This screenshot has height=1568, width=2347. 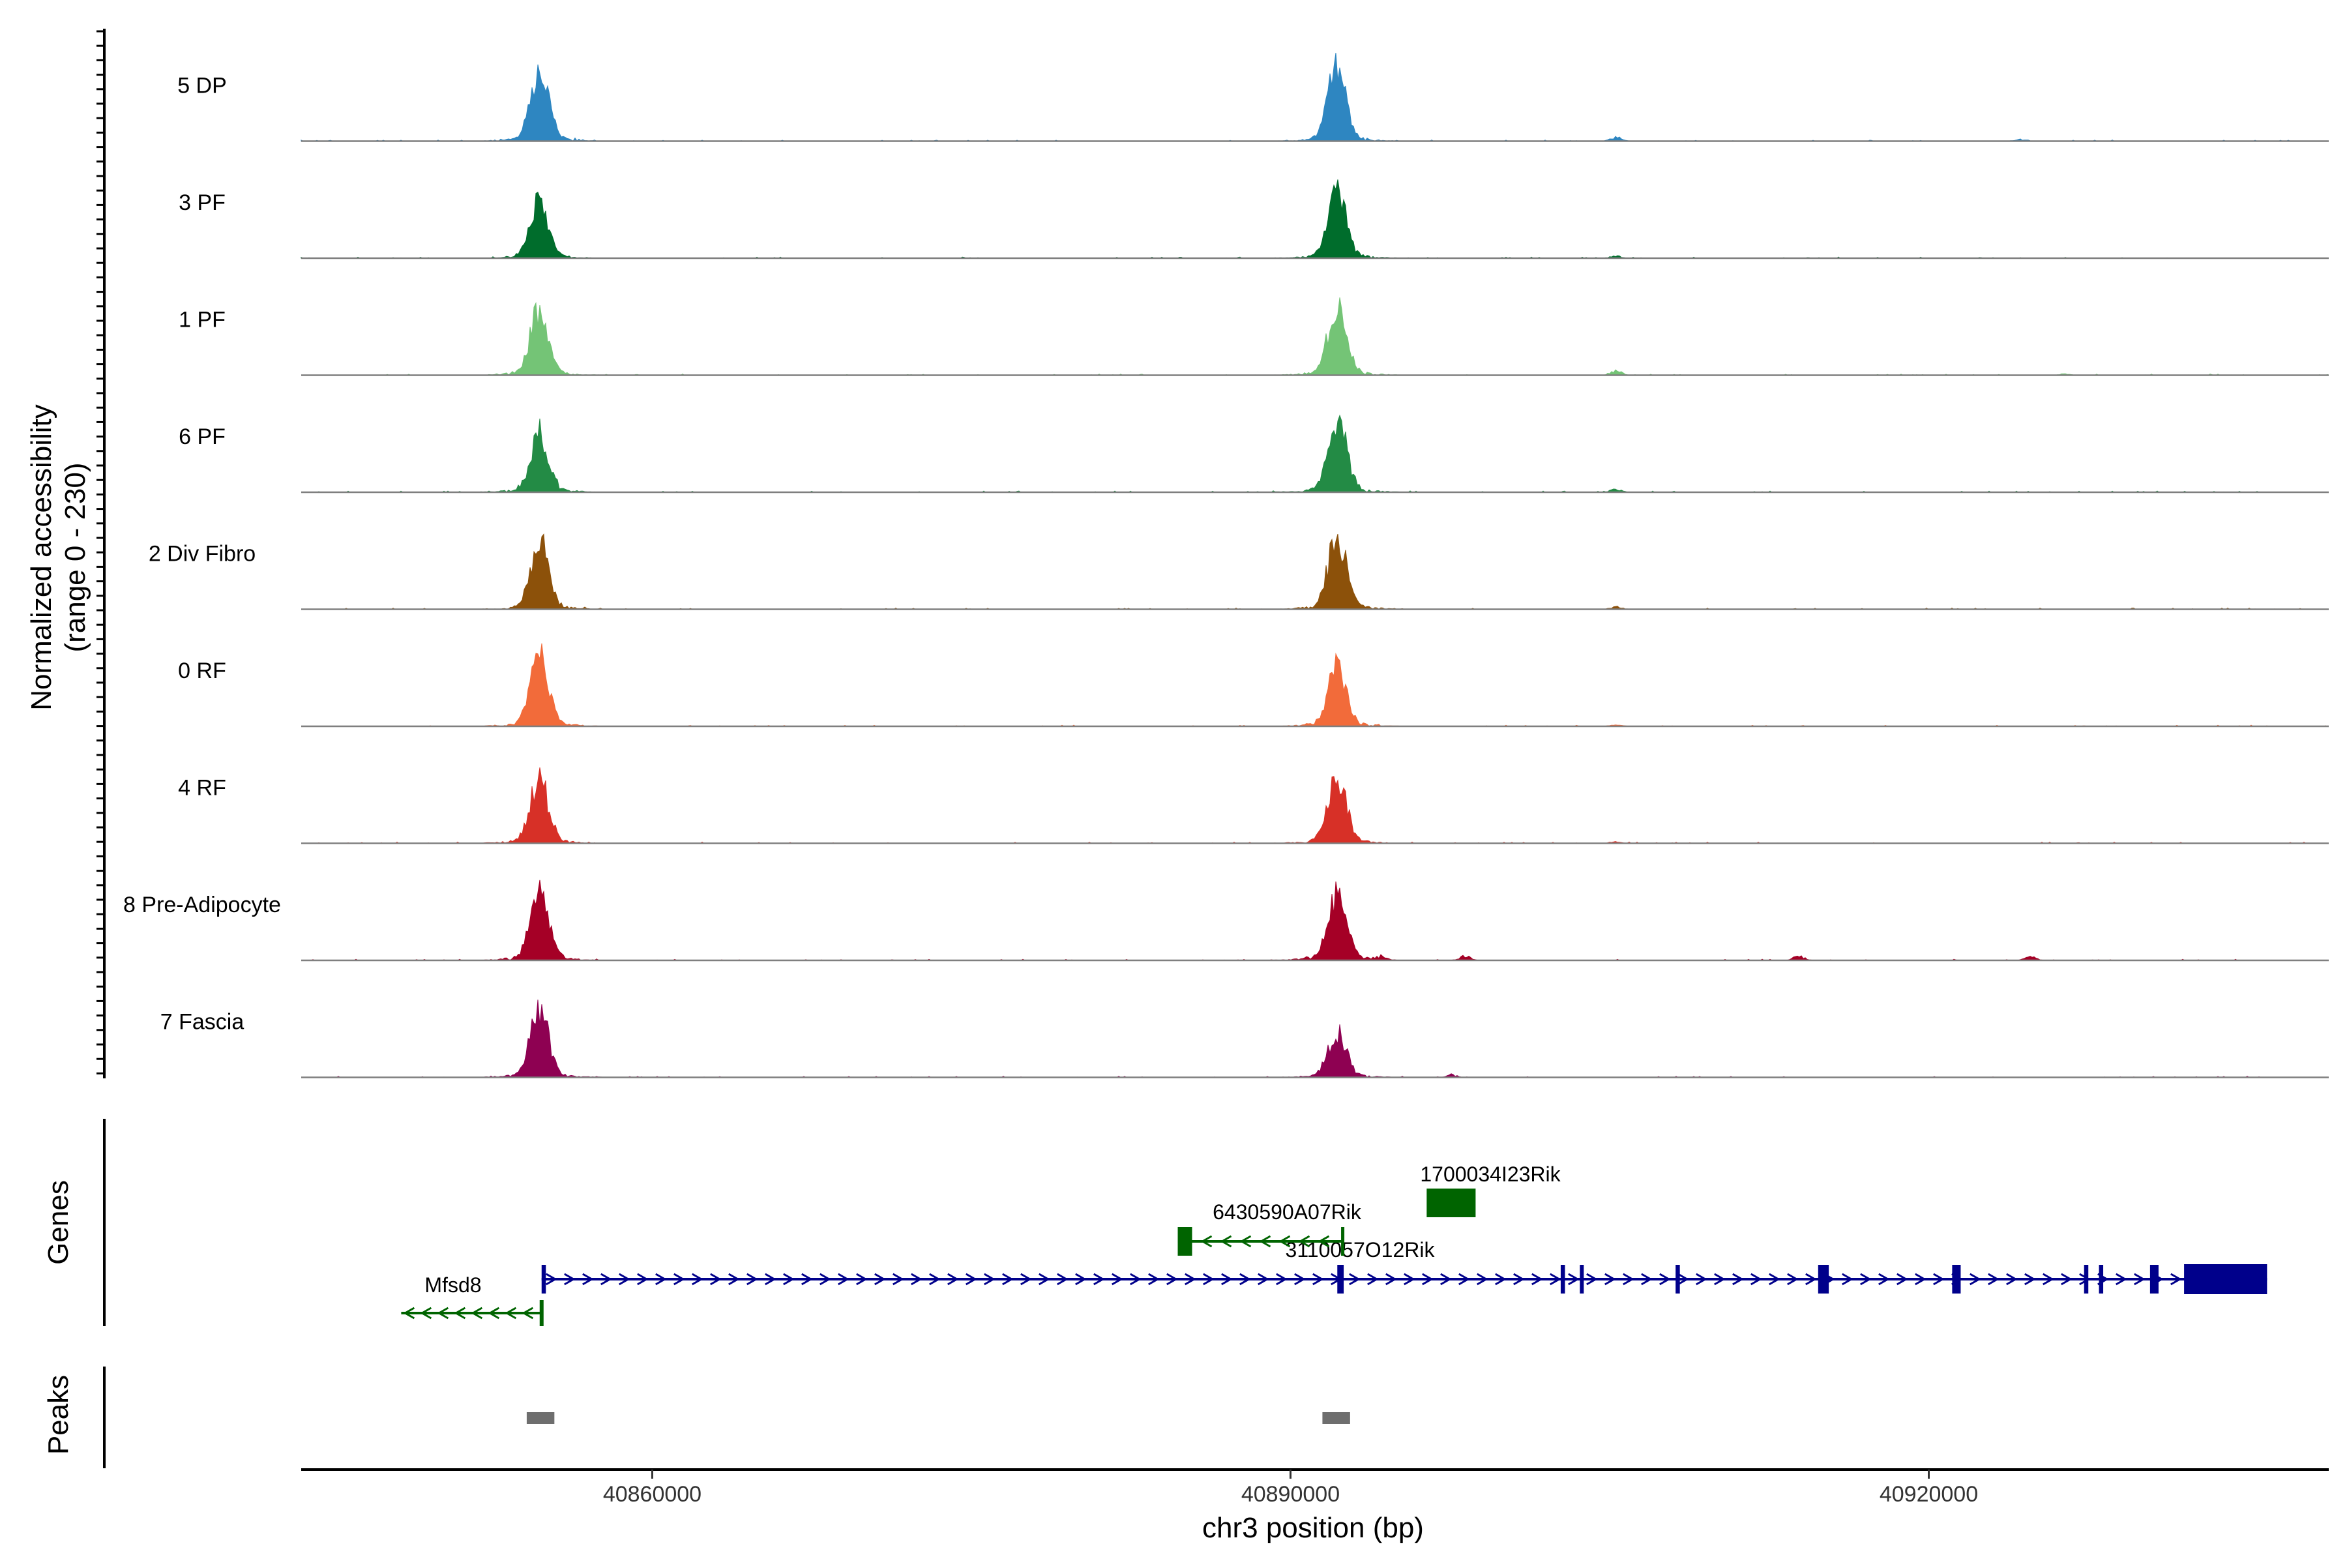 What do you see at coordinates (202, 1023) in the screenshot?
I see `track-label: 7 Fascia` at bounding box center [202, 1023].